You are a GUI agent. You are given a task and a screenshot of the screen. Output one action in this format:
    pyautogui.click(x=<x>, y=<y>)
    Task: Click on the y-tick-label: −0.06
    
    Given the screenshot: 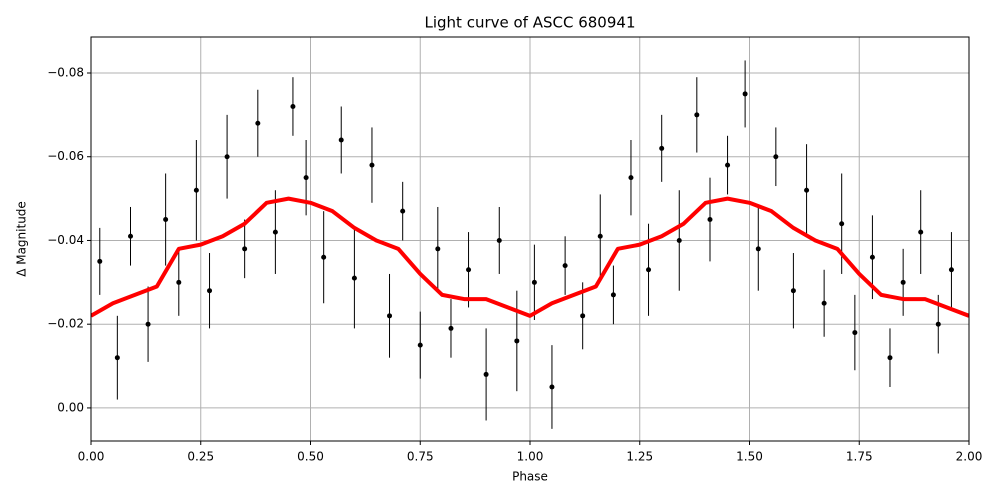 What is the action you would take?
    pyautogui.click(x=65, y=156)
    